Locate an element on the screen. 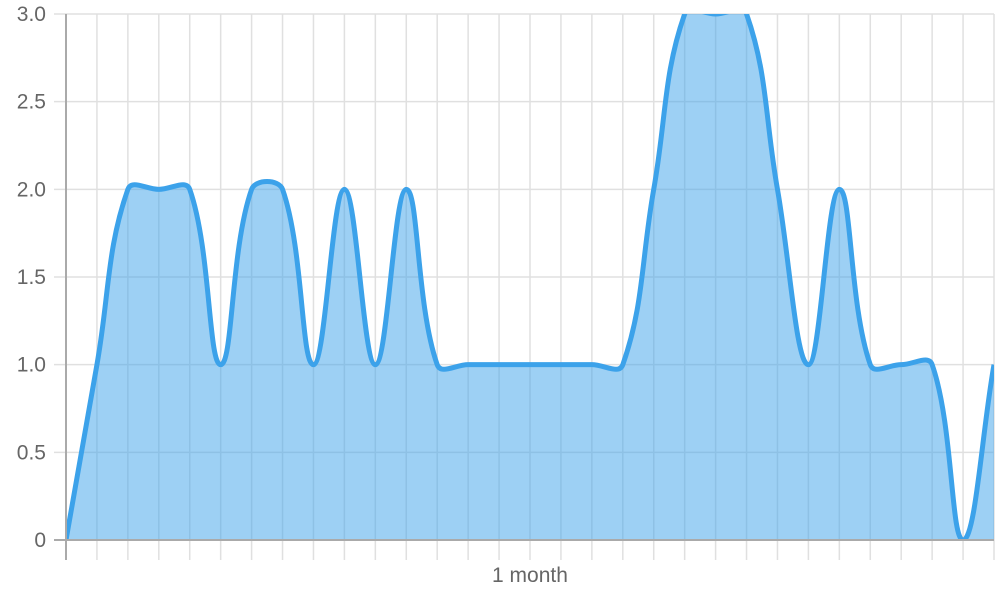 Image resolution: width=1000 pixels, height=605 pixels. y-tick-label: 1.5 is located at coordinates (31, 277).